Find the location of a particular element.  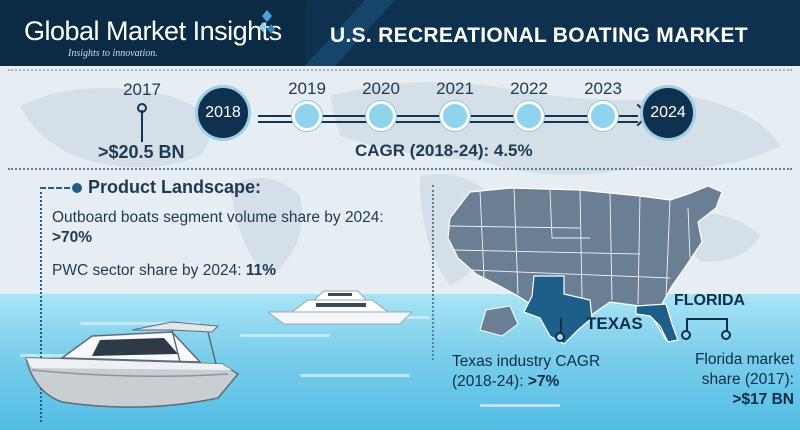

header-wedge is located at coordinates (285, 33).